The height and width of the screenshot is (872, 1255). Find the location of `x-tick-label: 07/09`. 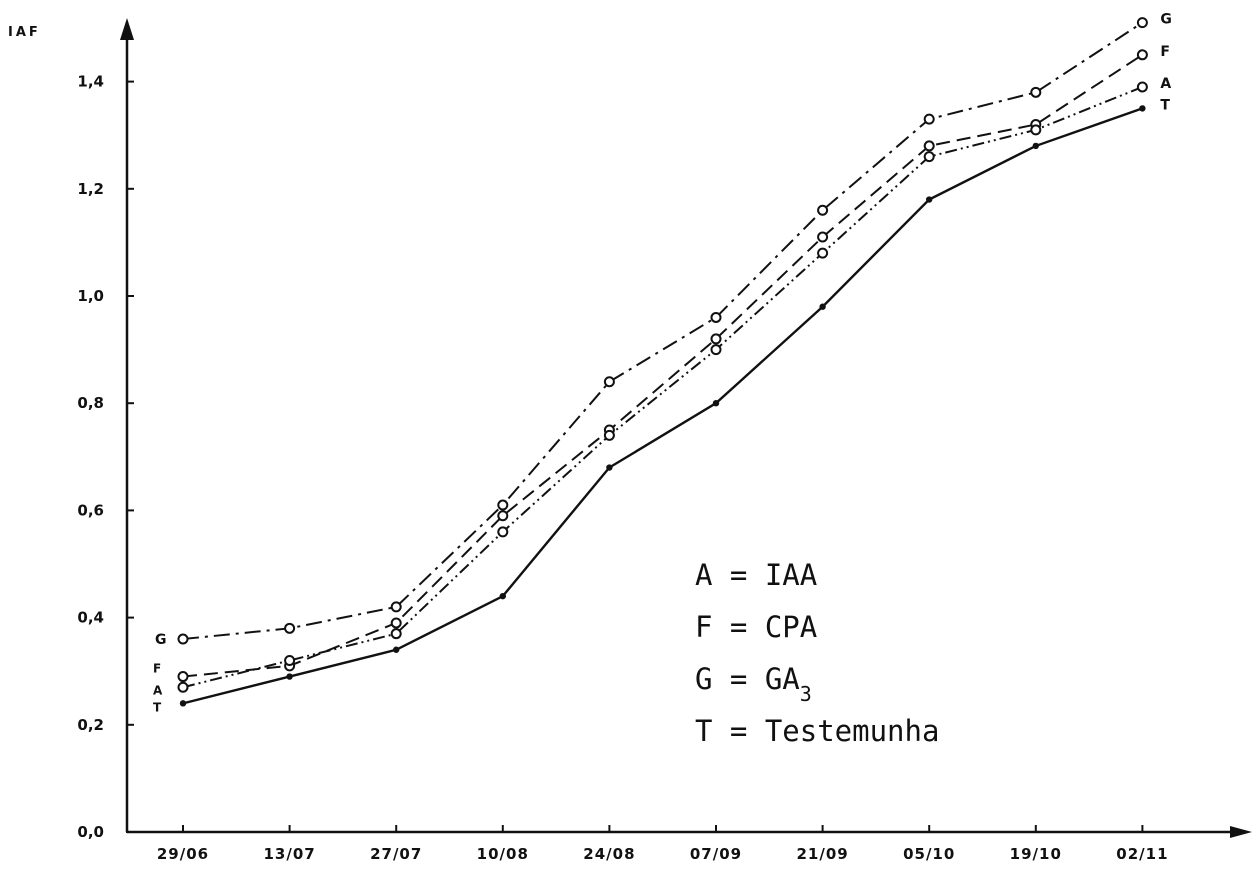

x-tick-label: 07/09 is located at coordinates (716, 854).